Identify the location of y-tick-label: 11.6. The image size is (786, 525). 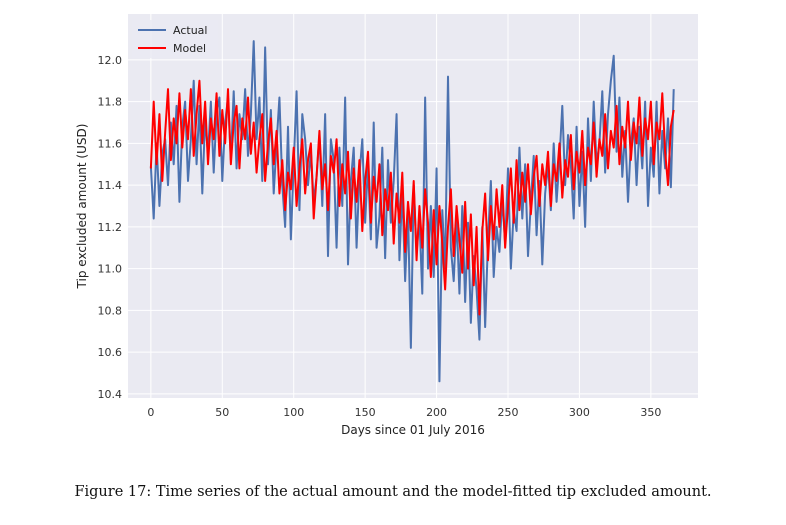
(110, 143).